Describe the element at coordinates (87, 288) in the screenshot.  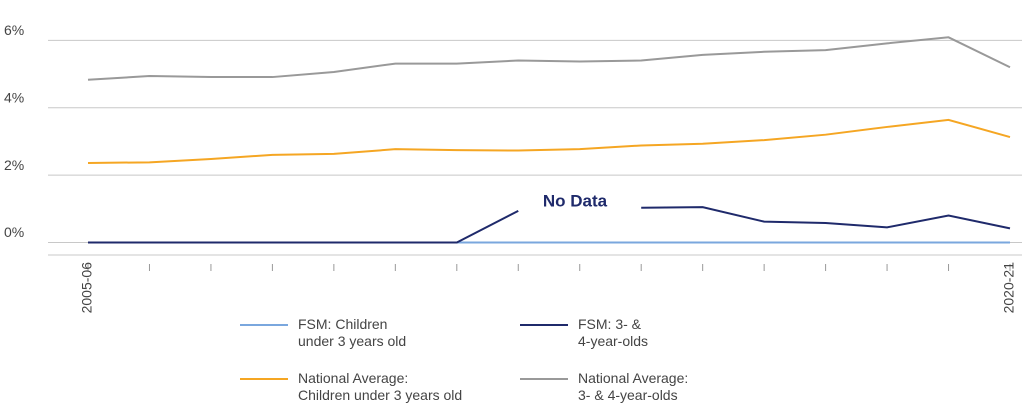
I see `x-tick-label: 2005-06` at that location.